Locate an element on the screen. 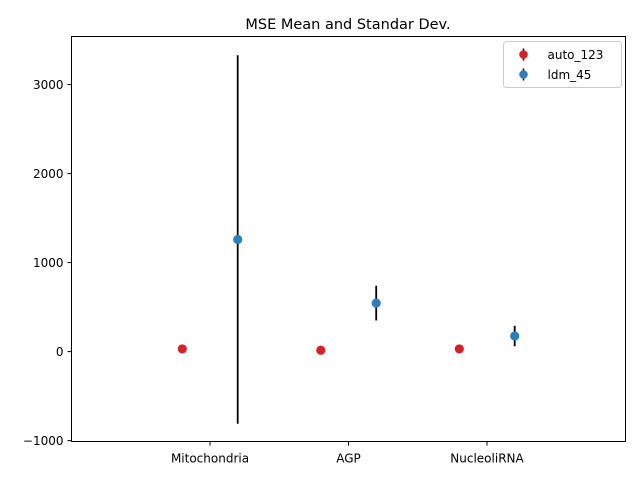 Image resolution: width=640 pixels, height=480 pixels. legend-label: auto_123 is located at coordinates (576, 55).